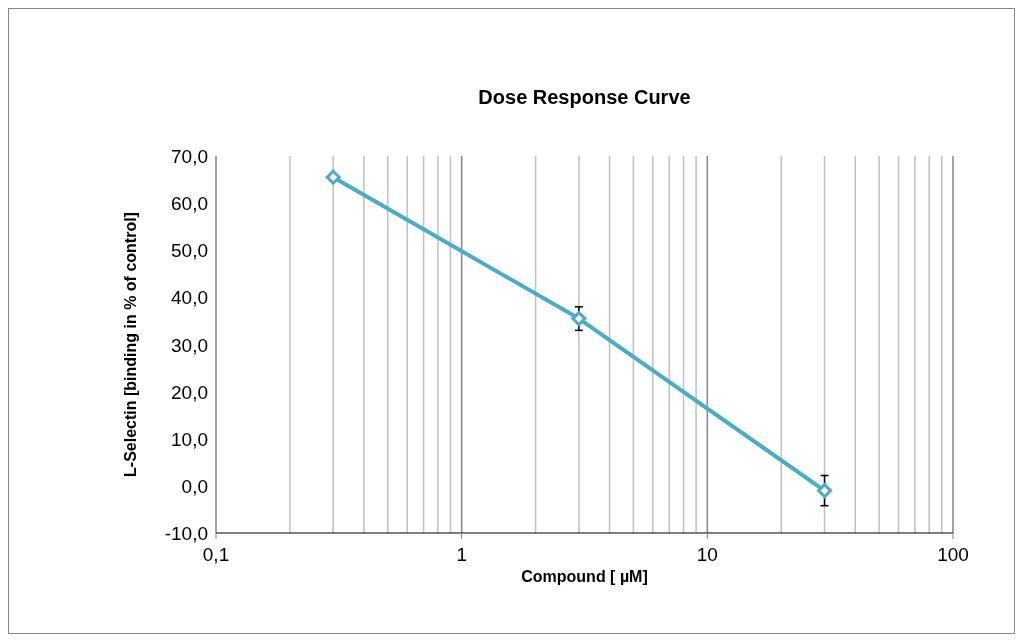  I want to click on y-tick-label: 50,0, so click(189, 251).